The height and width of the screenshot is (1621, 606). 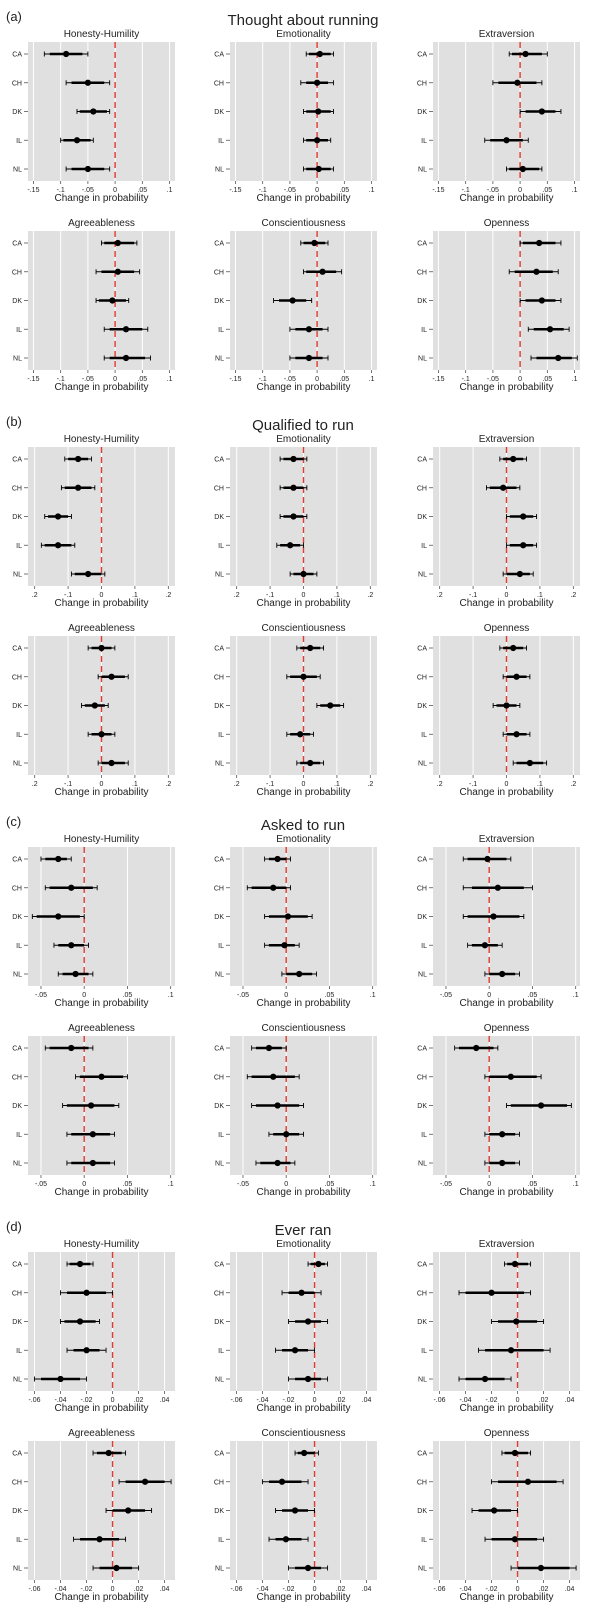 I want to click on panel-title: Agreeableness, so click(x=101, y=223).